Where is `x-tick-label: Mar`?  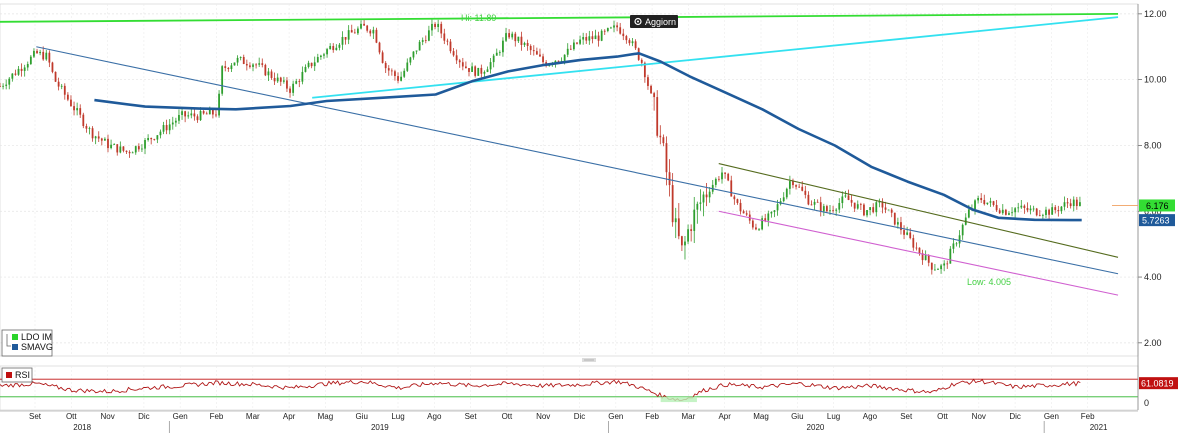
x-tick-label: Mar is located at coordinates (689, 416).